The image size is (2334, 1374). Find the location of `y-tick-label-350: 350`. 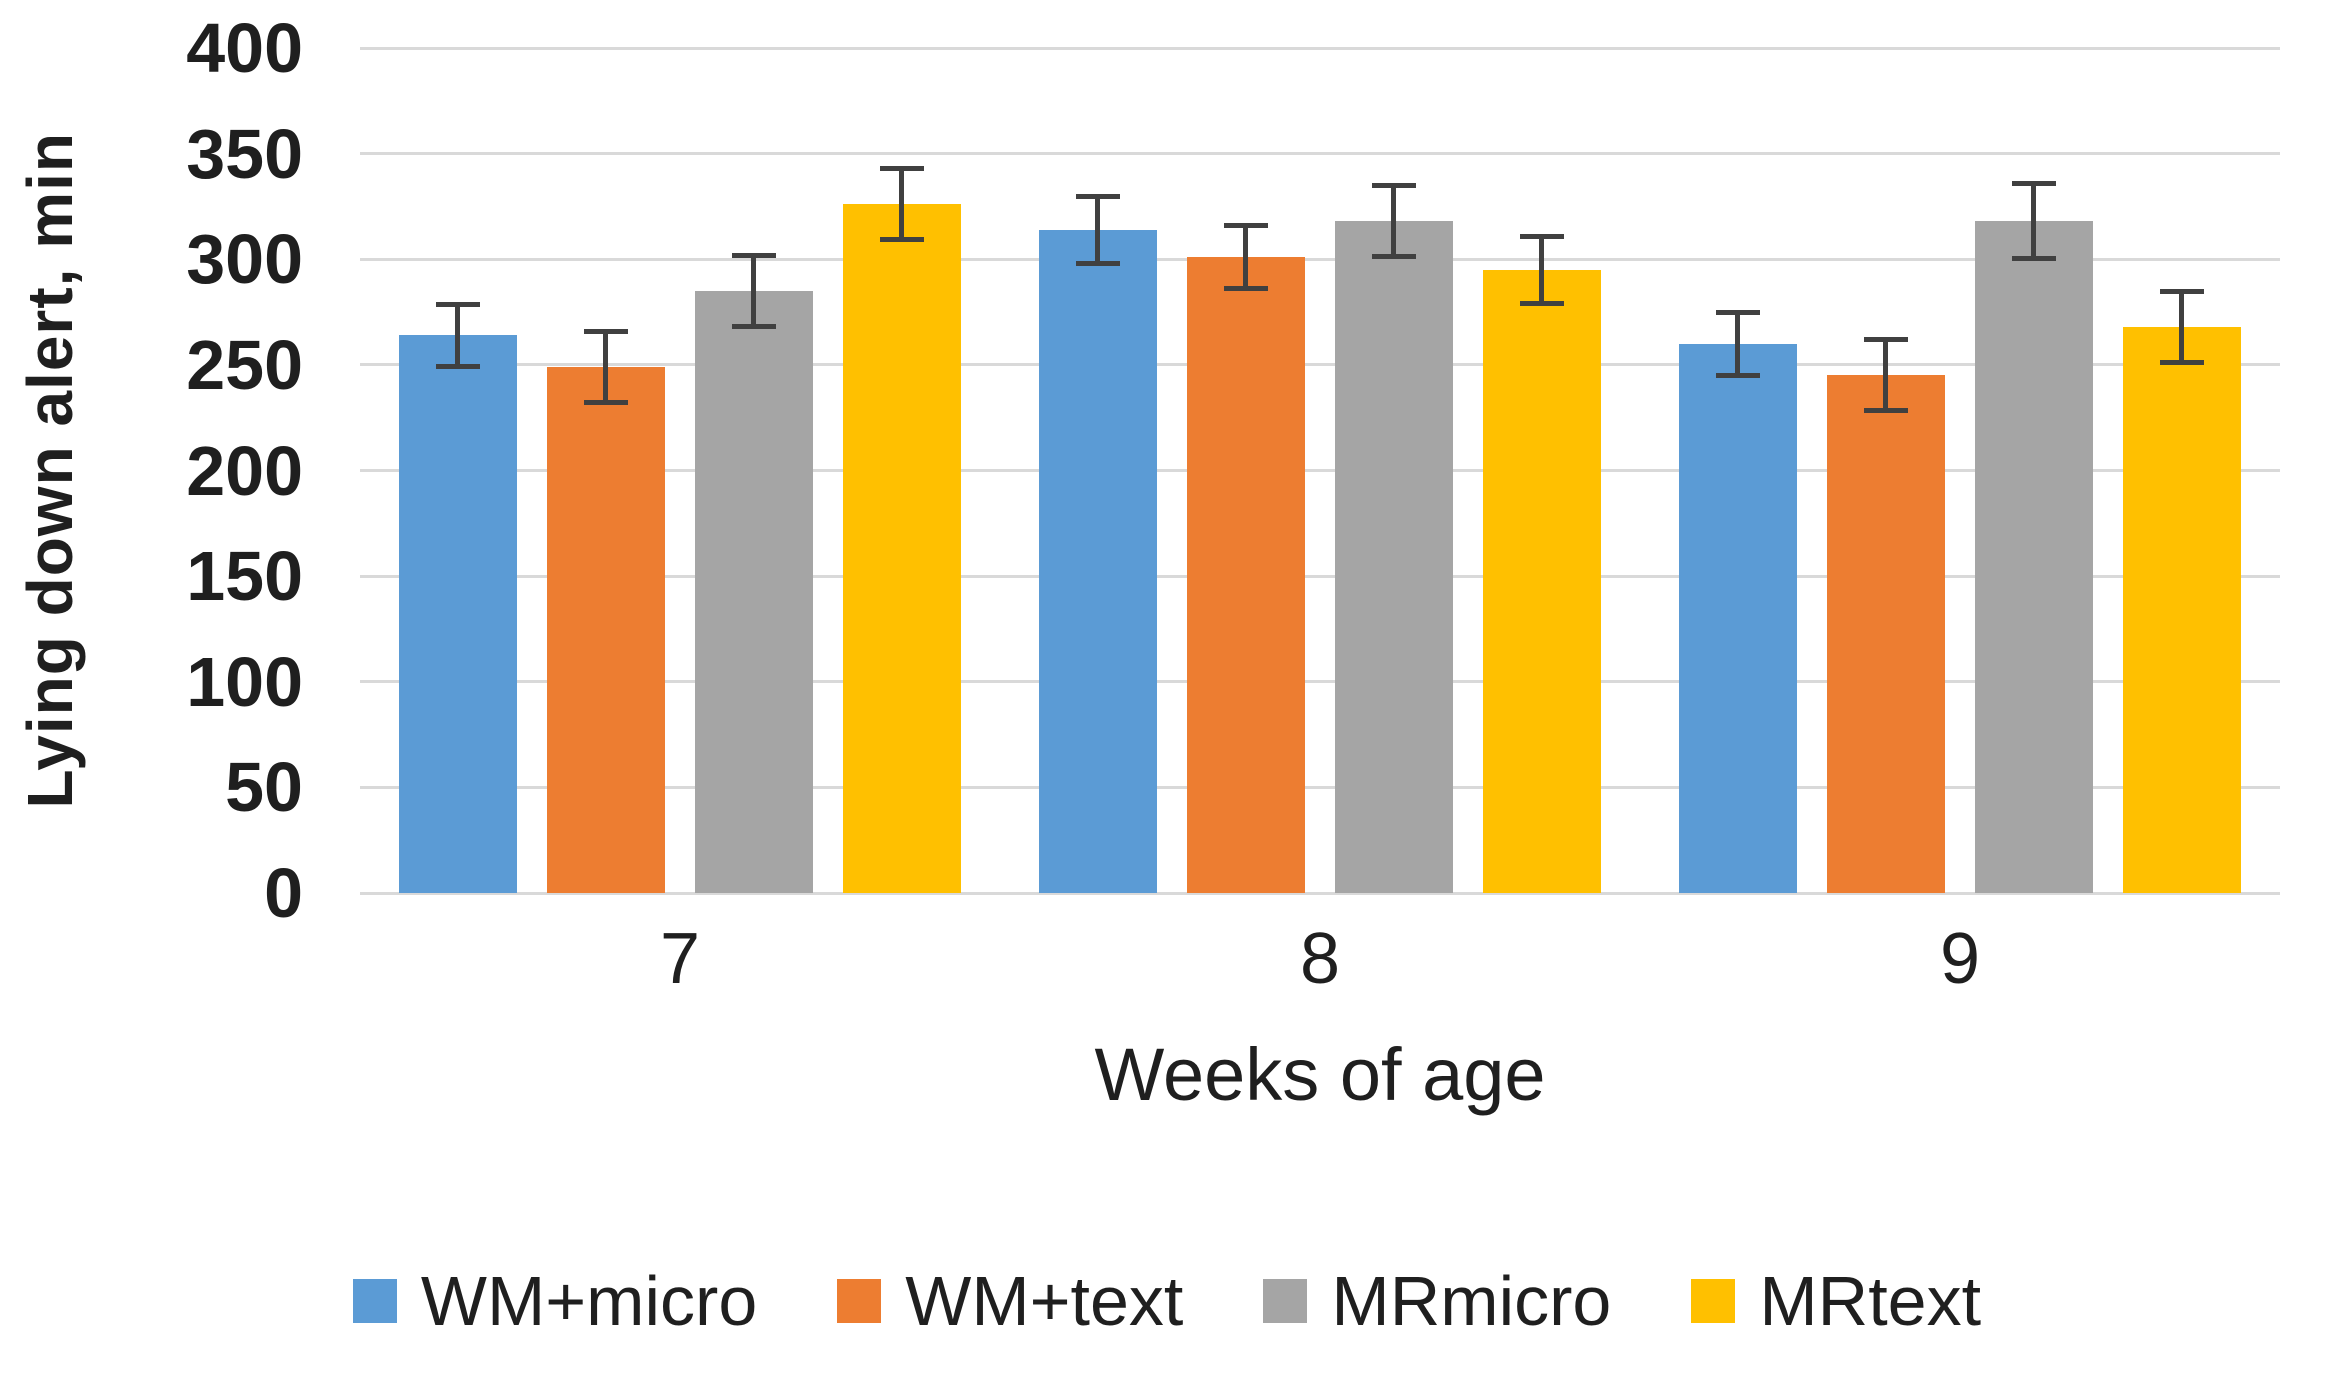

y-tick-label-350: 350 is located at coordinates (244, 153).